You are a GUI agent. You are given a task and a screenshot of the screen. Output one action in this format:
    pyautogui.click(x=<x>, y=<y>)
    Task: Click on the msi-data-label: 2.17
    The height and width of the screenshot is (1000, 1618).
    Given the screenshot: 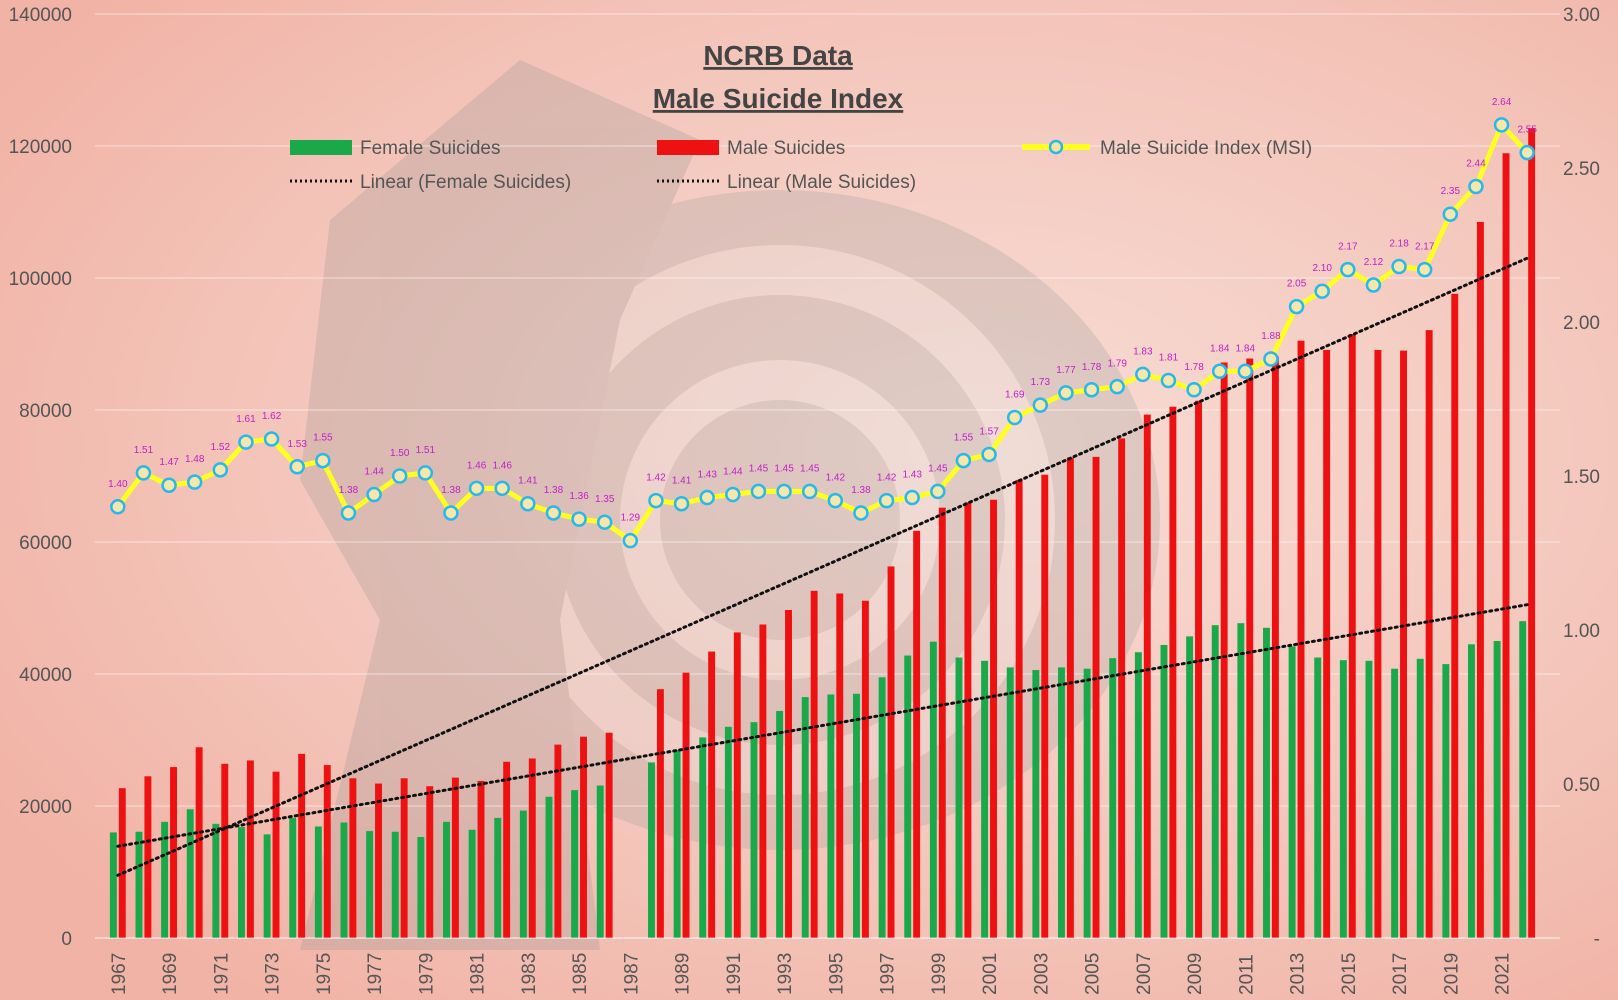 What is the action you would take?
    pyautogui.click(x=1425, y=247)
    